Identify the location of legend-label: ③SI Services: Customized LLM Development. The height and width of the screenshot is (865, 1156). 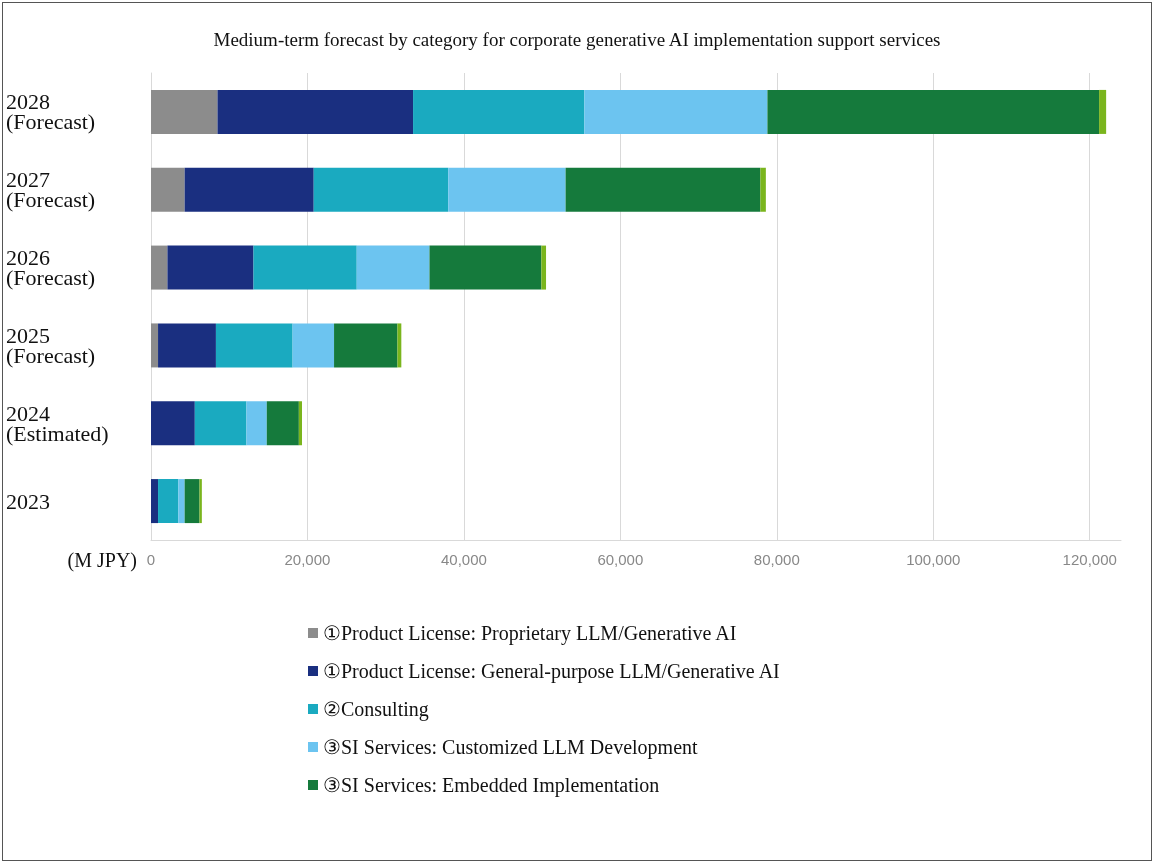
(511, 747).